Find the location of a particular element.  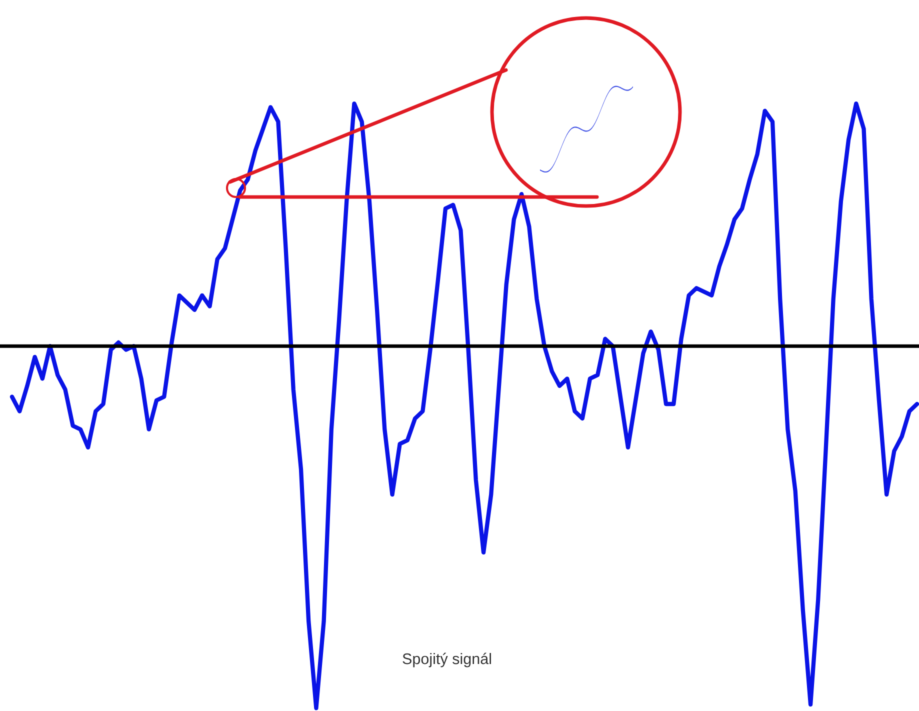

annotation: Spojitý signál is located at coordinates (446, 660).